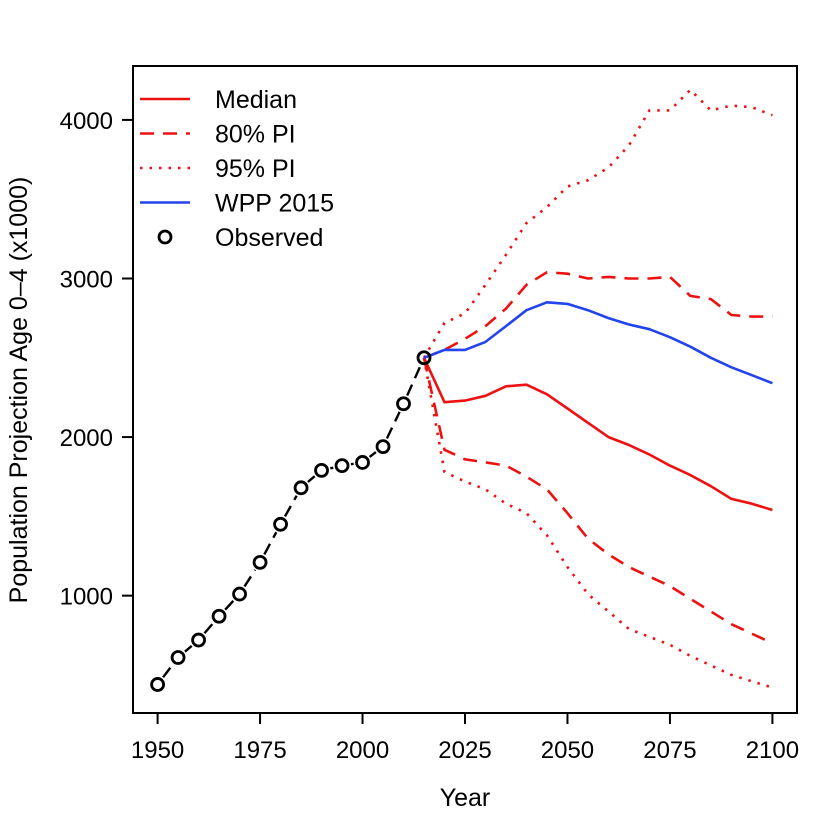 This screenshot has width=830, height=830. I want to click on series-line-80-pi-upper, so click(598, 315).